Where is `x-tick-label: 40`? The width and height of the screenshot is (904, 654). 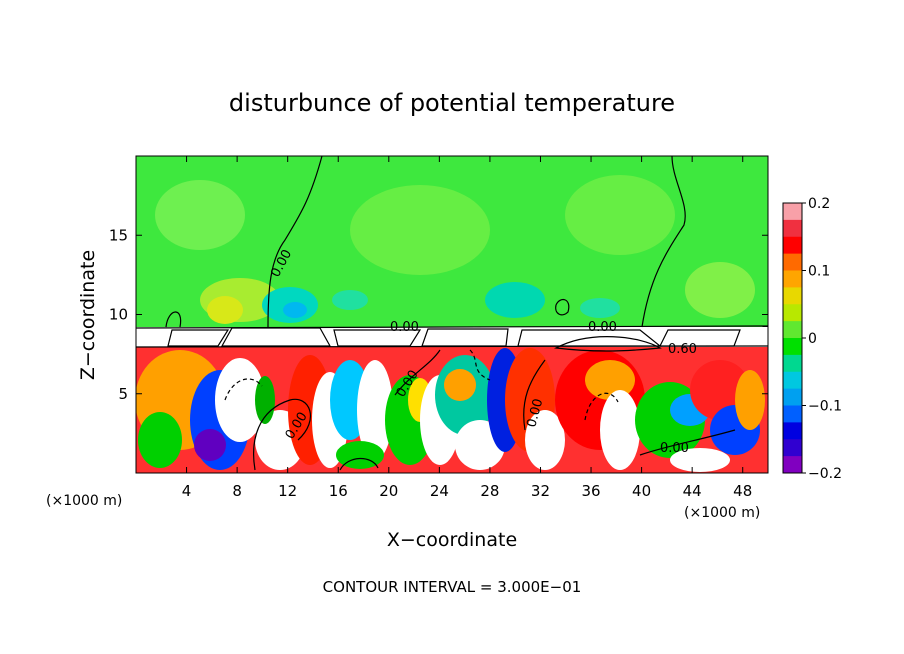 x-tick-label: 40 is located at coordinates (641, 491).